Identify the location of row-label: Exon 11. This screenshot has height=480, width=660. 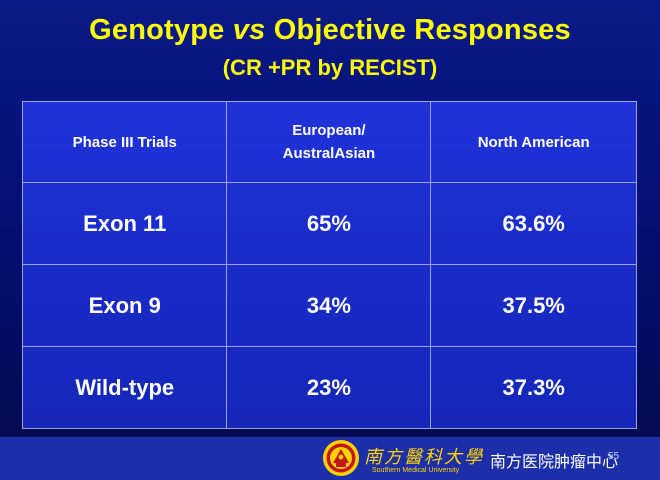
(124, 223).